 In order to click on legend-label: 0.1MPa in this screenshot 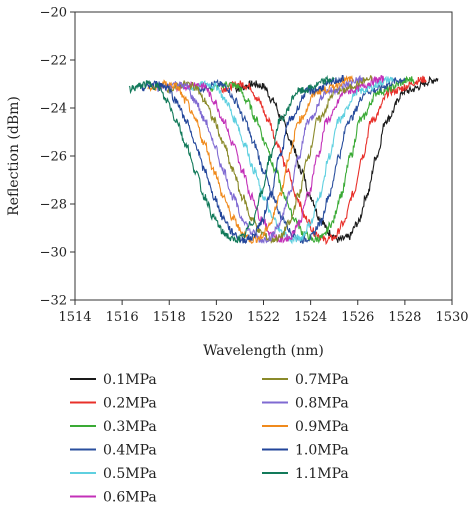, I will do `click(130, 380)`.